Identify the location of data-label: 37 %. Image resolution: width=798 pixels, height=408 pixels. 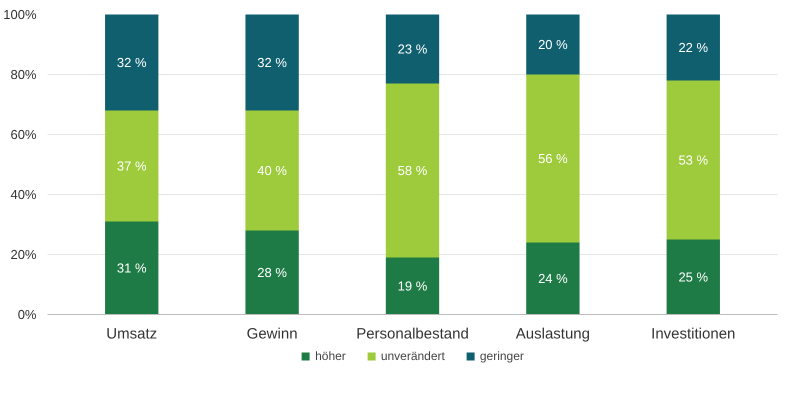
(131, 166).